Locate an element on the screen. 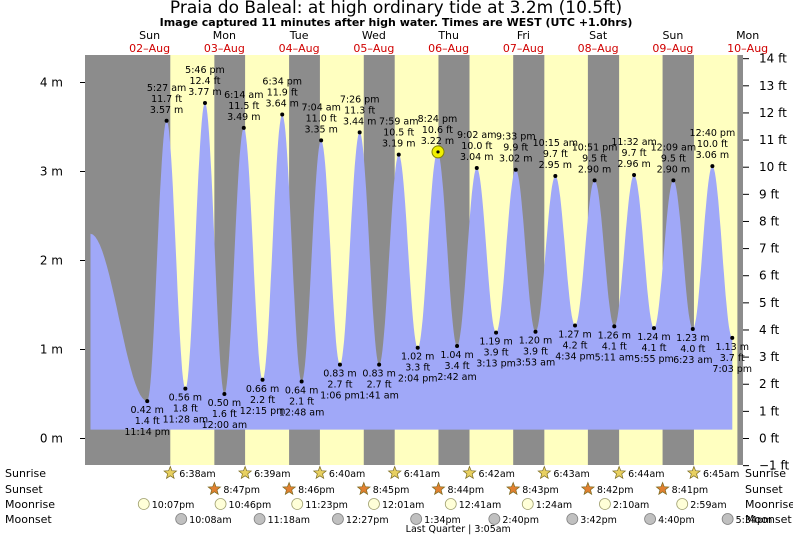  current-time-marker is located at coordinates (438, 152).